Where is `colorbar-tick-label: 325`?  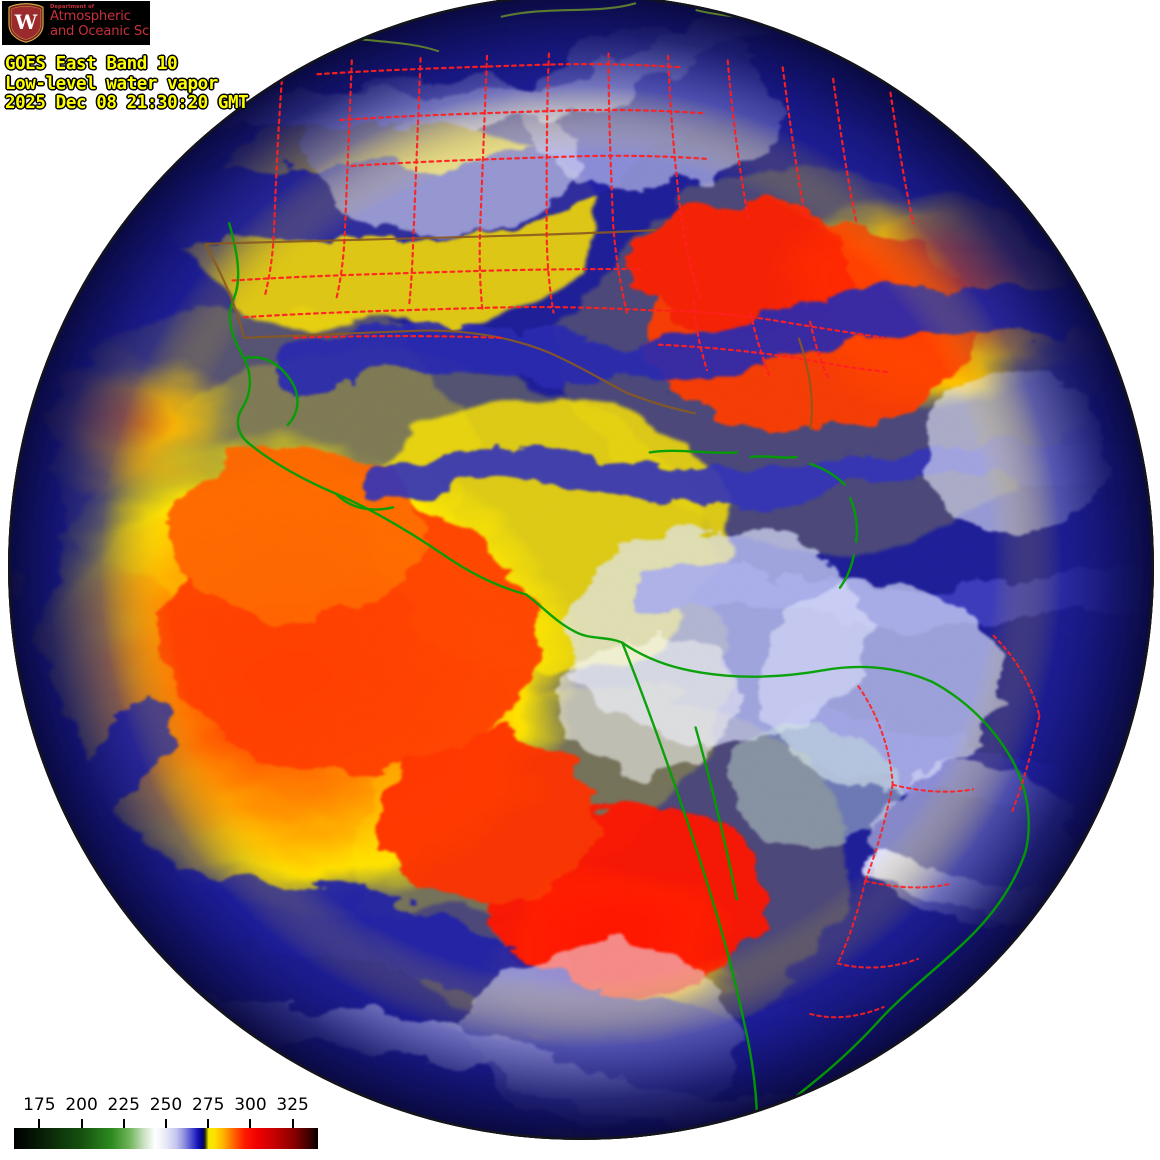
colorbar-tick-label: 325 is located at coordinates (292, 1105).